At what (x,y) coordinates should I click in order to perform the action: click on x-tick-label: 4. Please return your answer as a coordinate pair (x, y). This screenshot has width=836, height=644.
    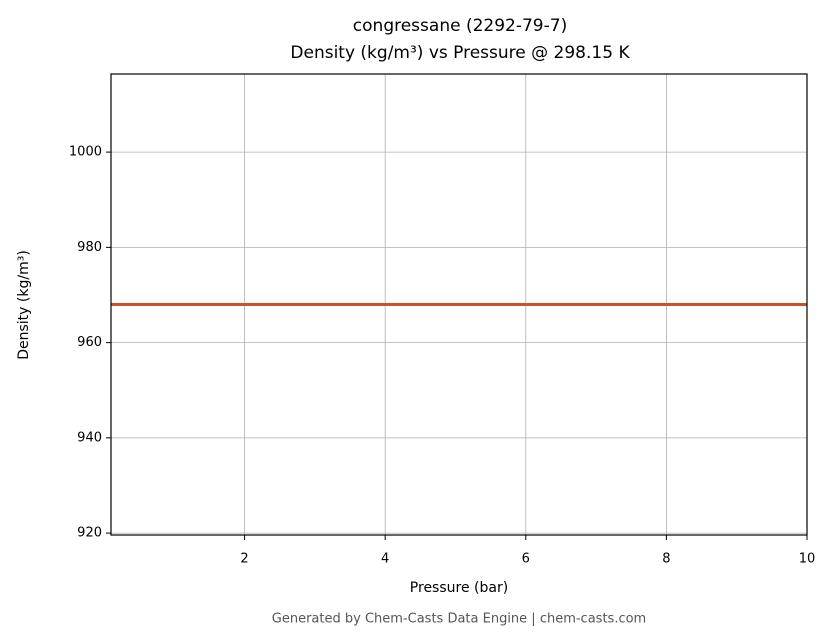
    Looking at the image, I should click on (385, 559).